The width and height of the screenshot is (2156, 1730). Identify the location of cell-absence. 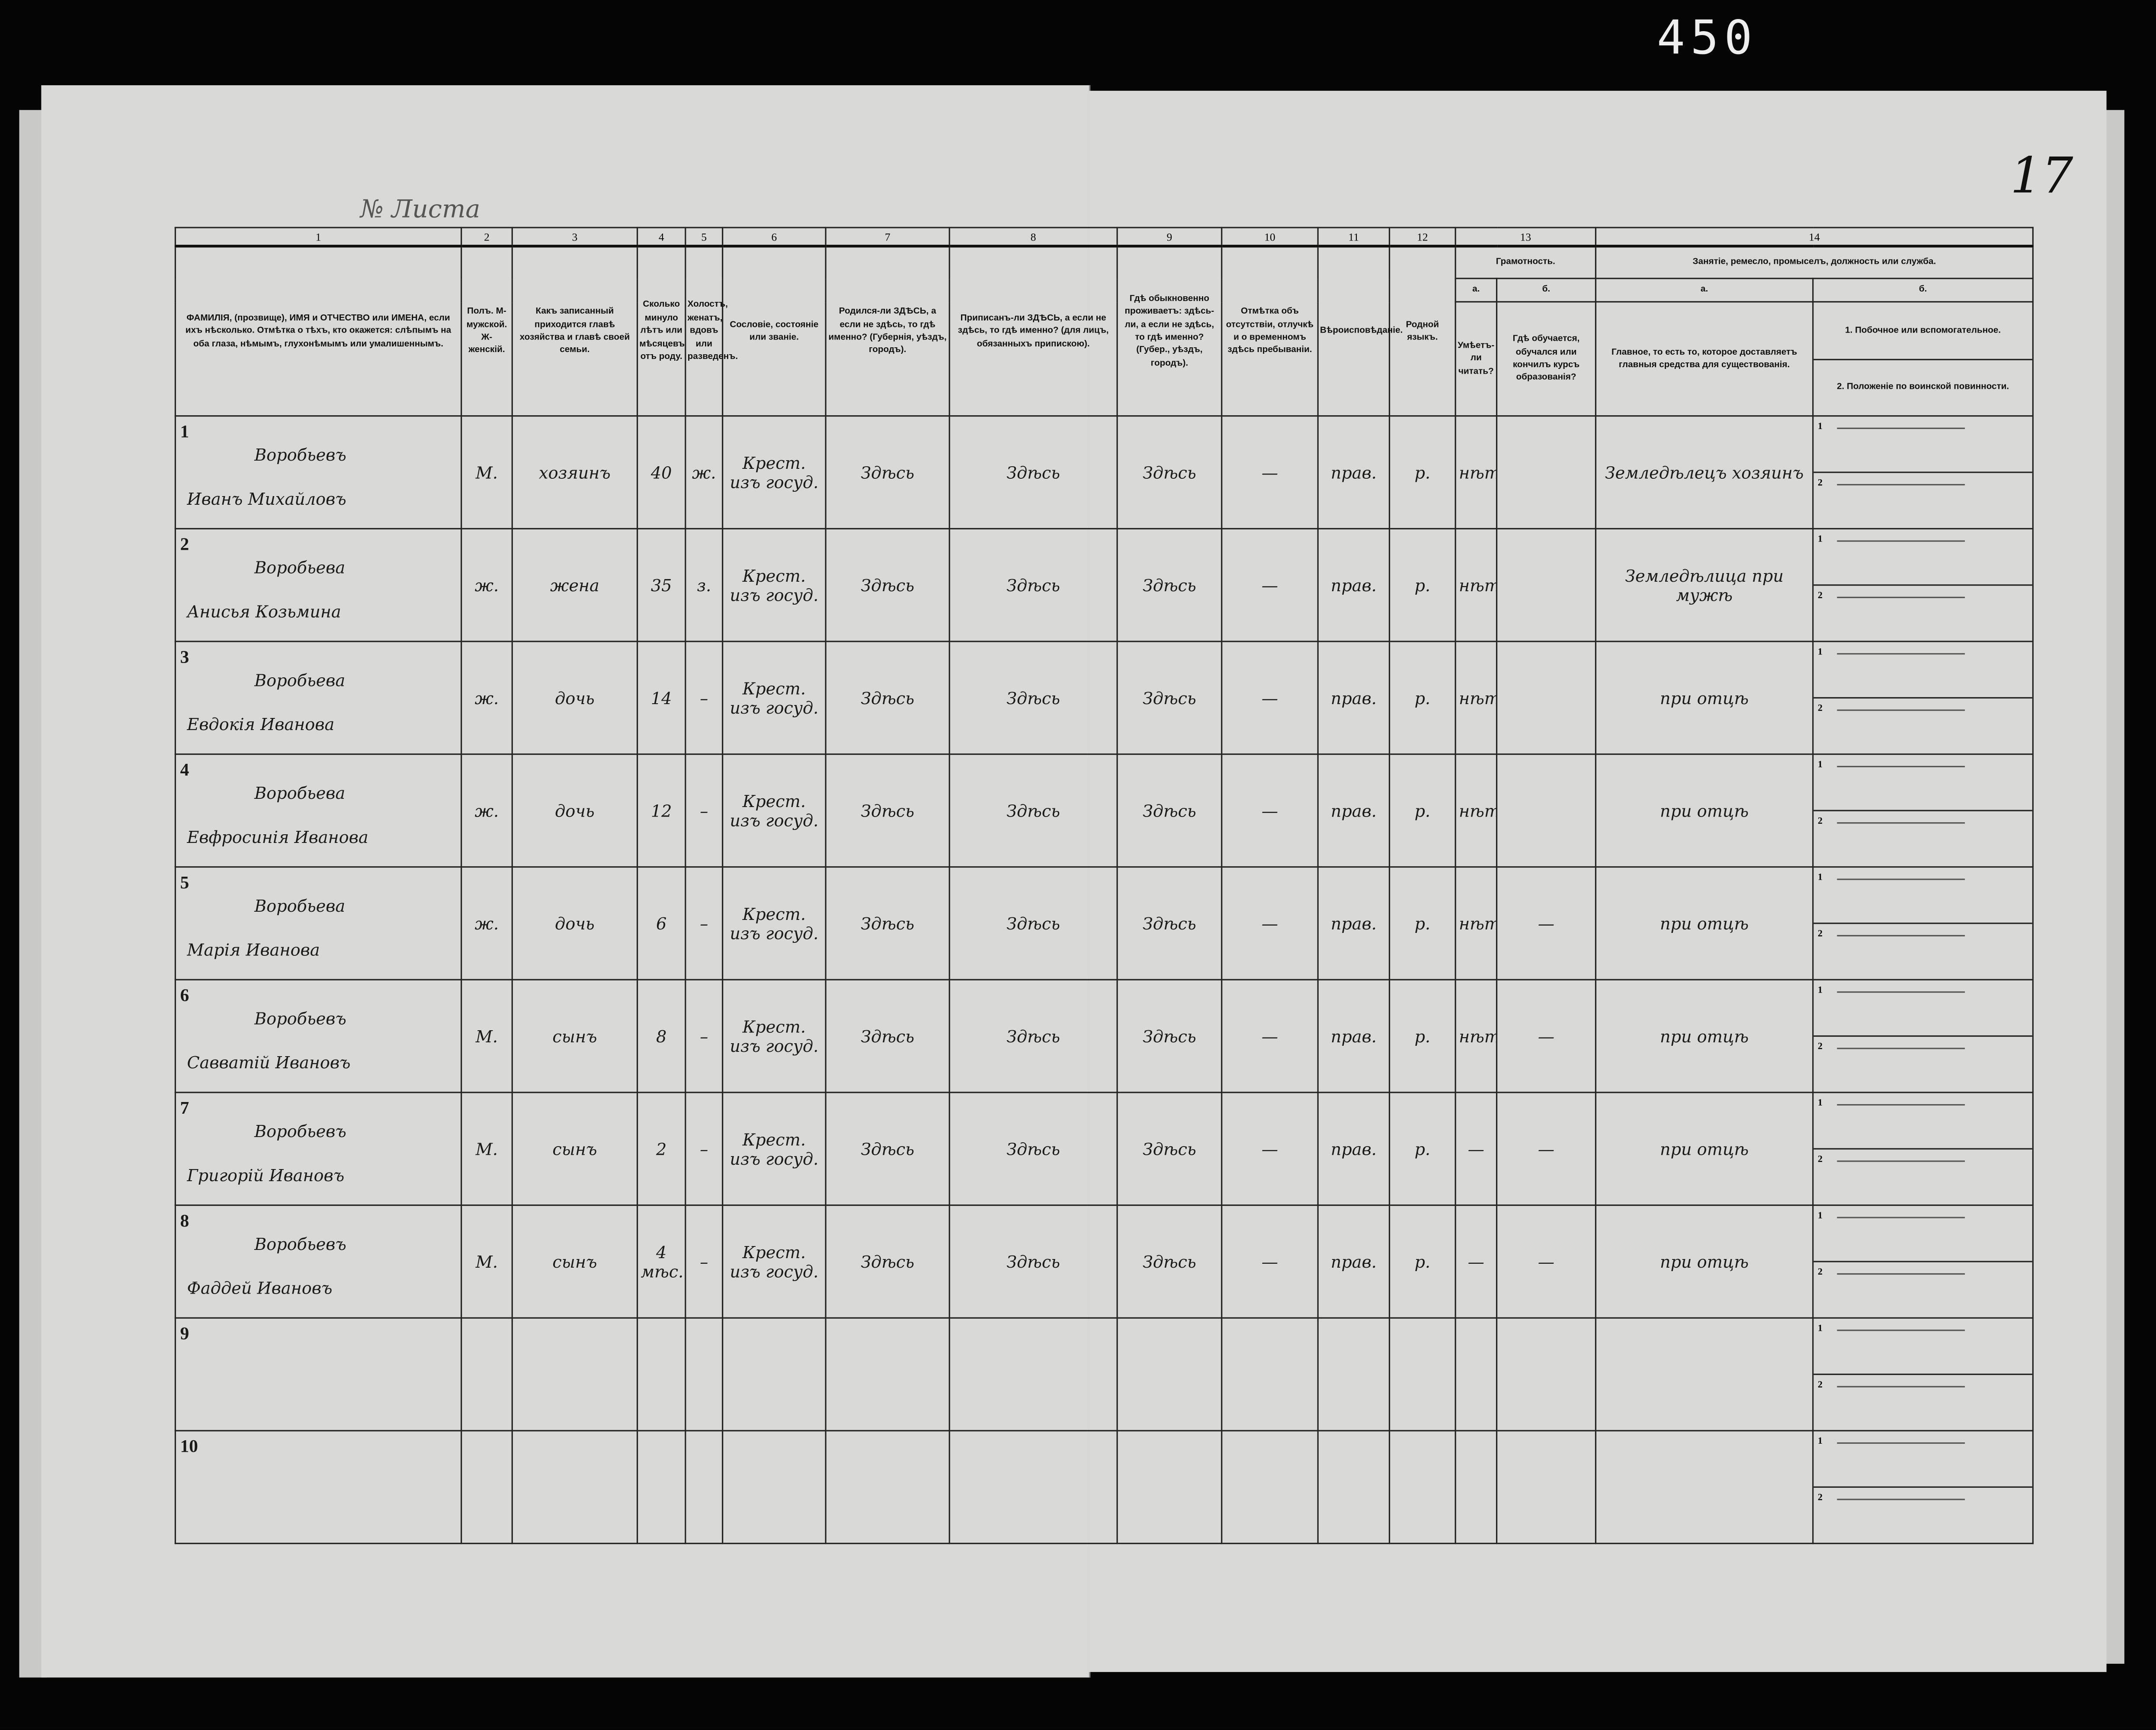
(1270, 1374).